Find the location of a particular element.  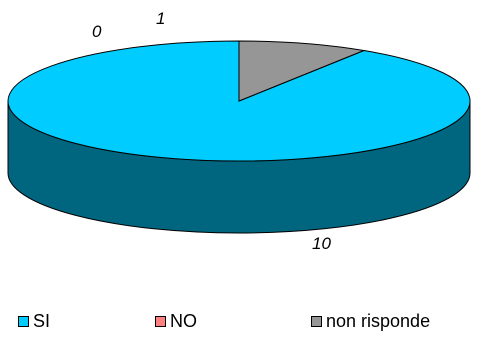

legend-label-no: NO is located at coordinates (183, 321).